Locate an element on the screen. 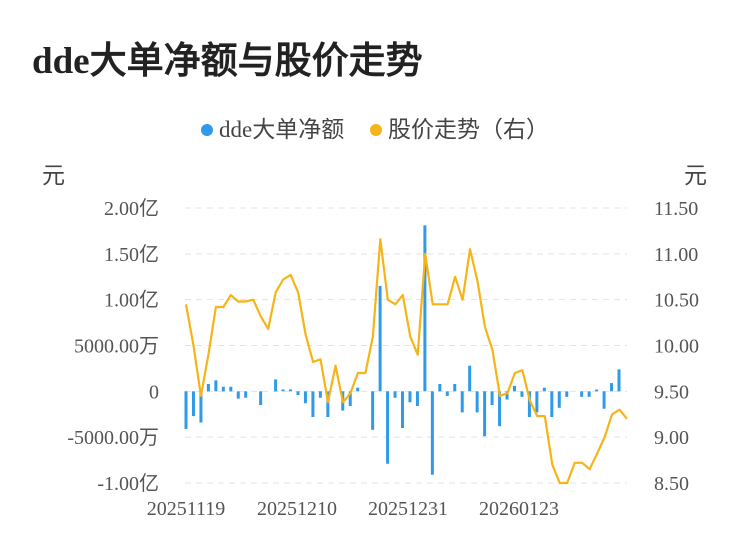 The height and width of the screenshot is (558, 750). legend-dot-price is located at coordinates (375, 129).